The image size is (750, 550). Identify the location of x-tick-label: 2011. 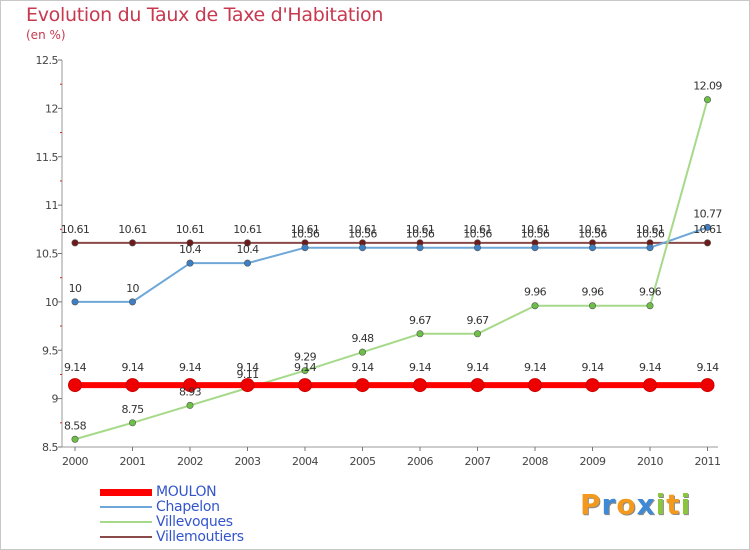
(708, 461).